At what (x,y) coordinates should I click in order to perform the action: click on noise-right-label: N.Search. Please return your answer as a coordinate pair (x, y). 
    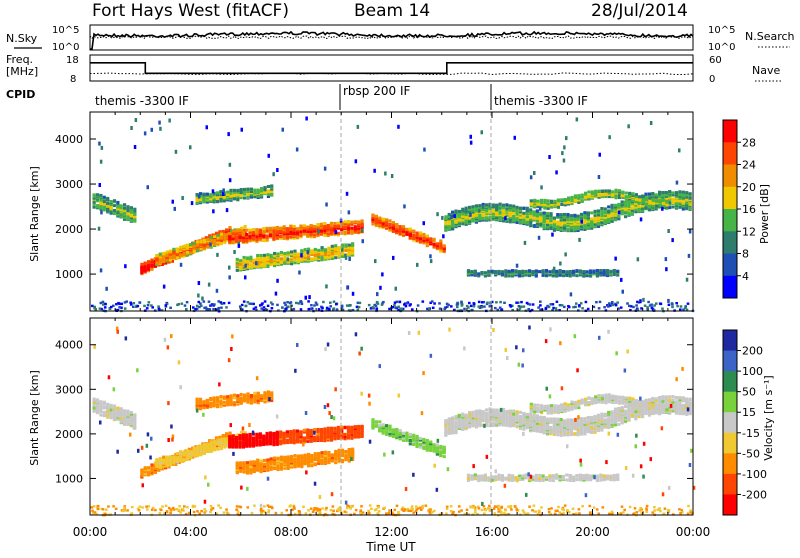
    Looking at the image, I should click on (770, 36).